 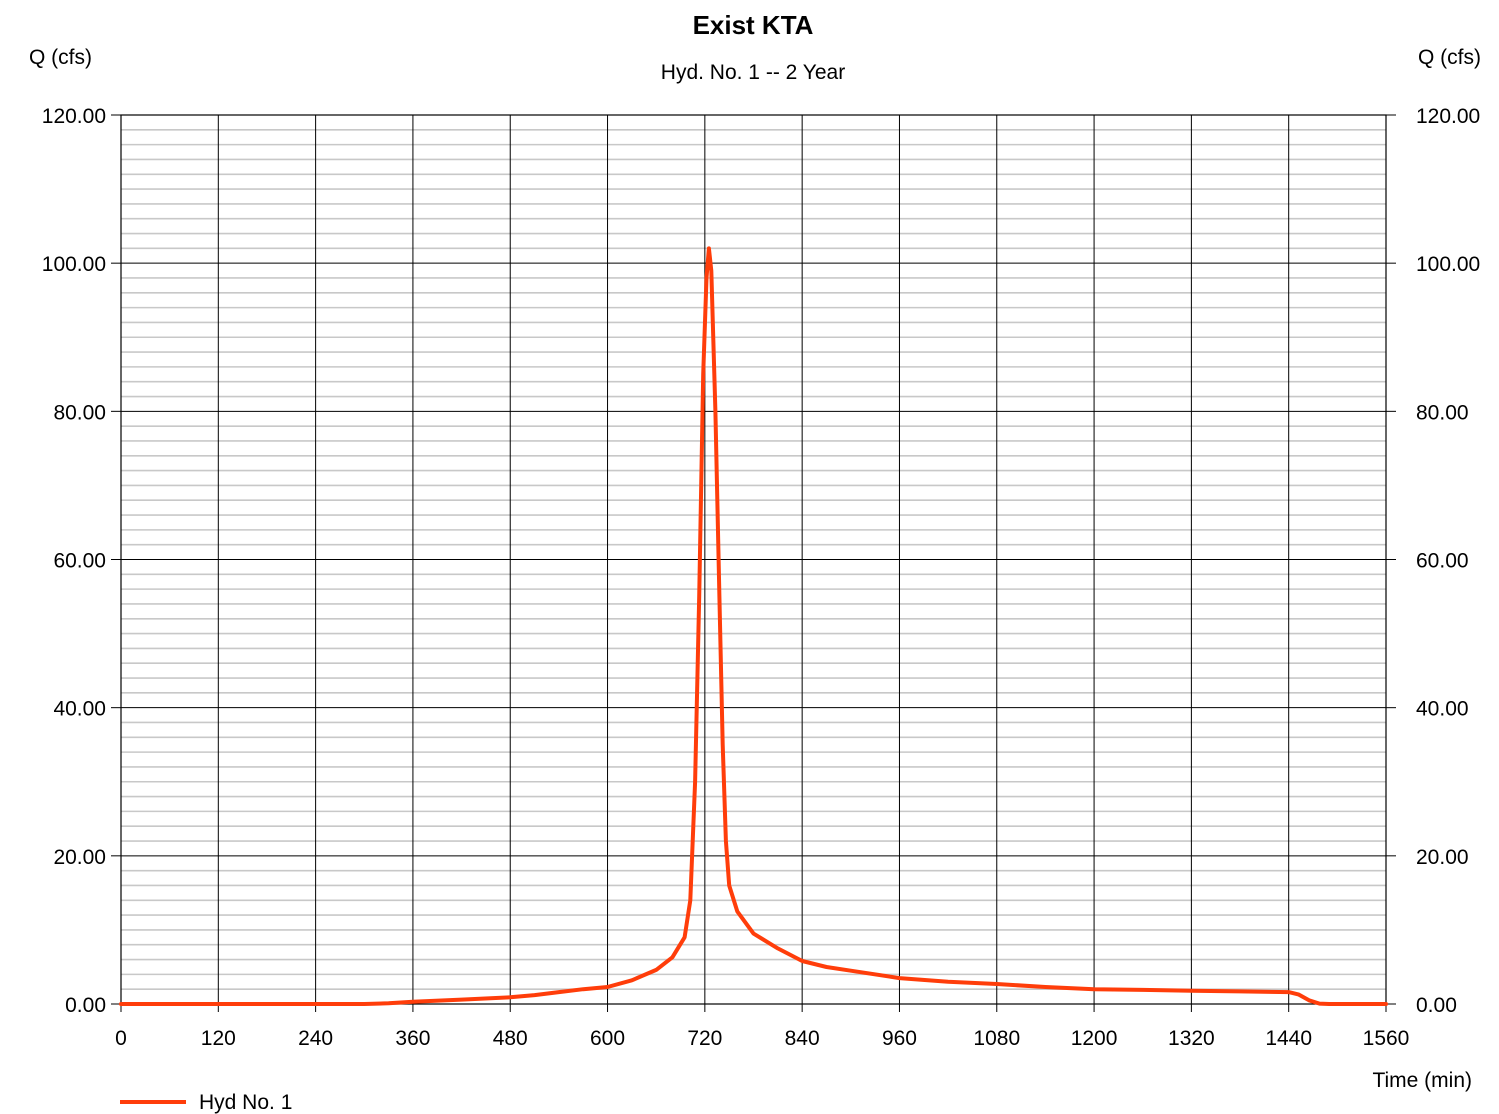 I want to click on x-axis-label: Time (min), so click(x=1422, y=1080).